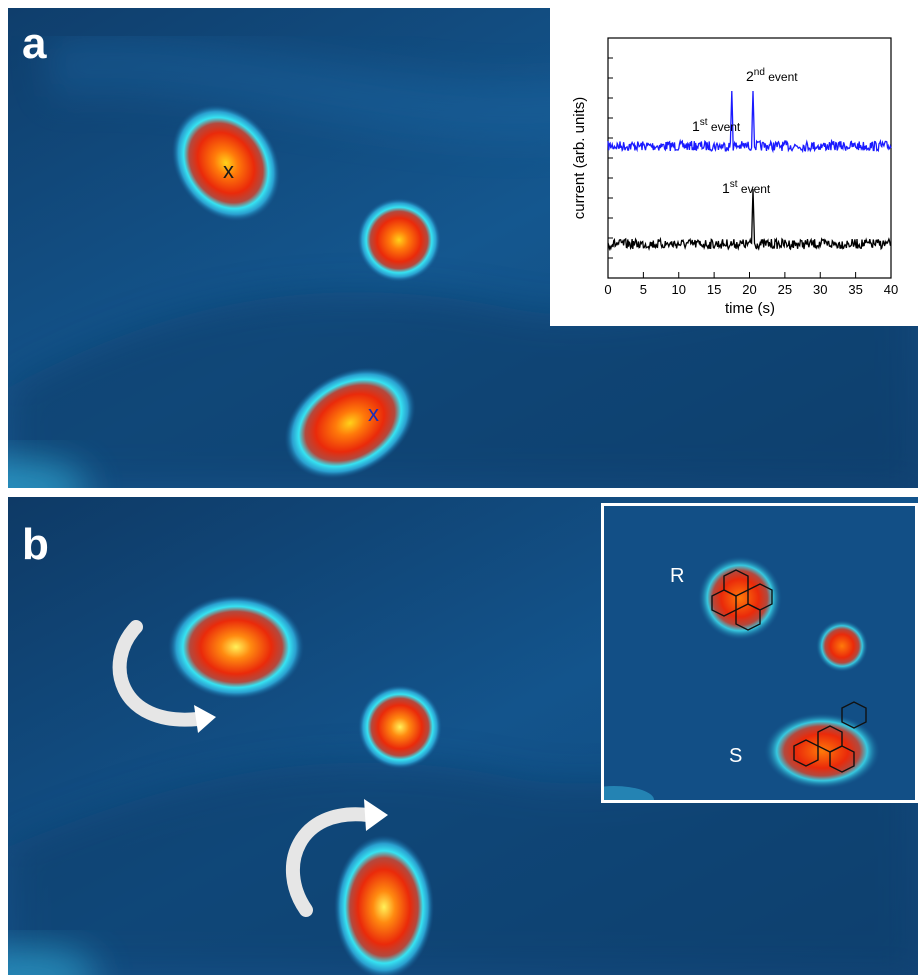 The height and width of the screenshot is (977, 921). I want to click on x-tick-label-15: 15, so click(714, 289).